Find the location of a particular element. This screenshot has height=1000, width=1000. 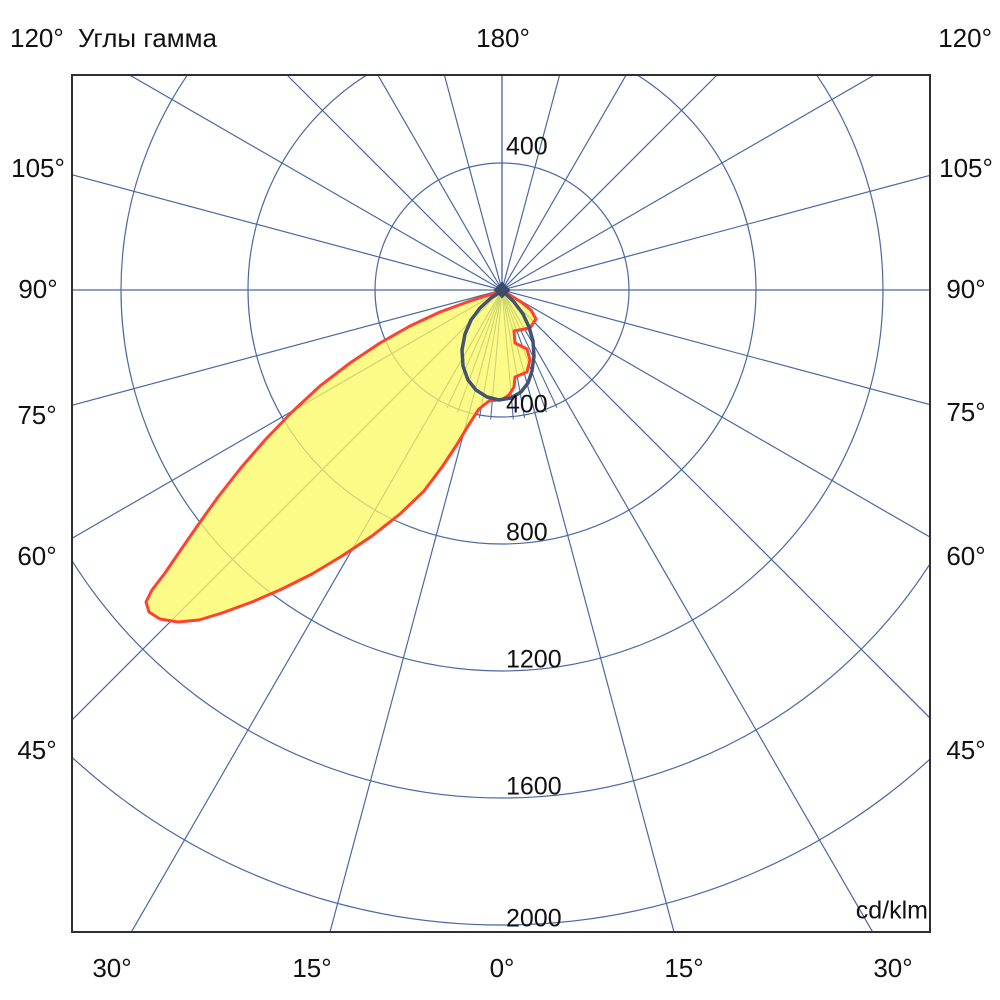

ring-value-label-400: 400 is located at coordinates (527, 404).